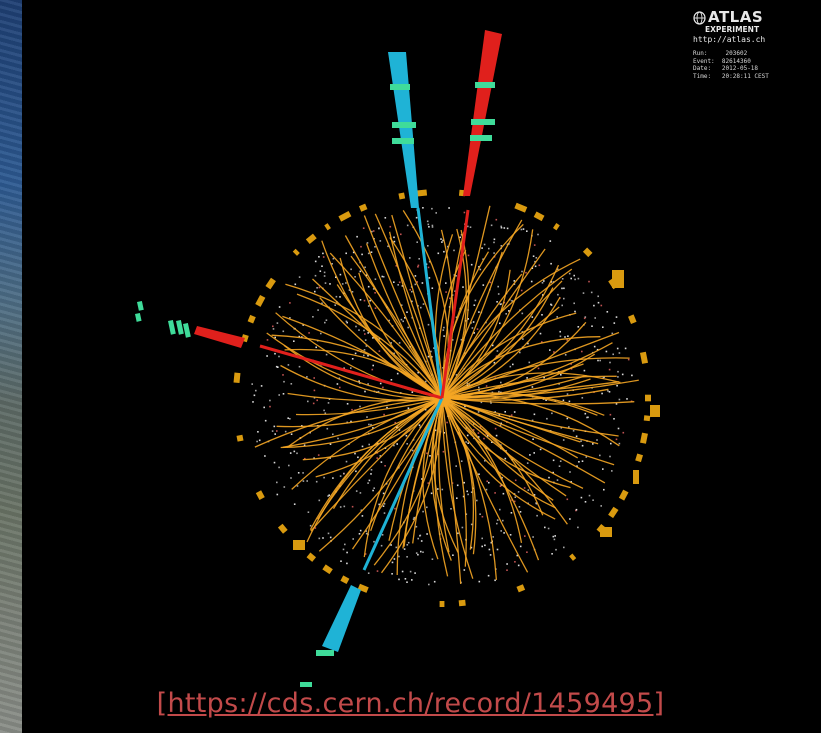 The width and height of the screenshot is (821, 733). I want to click on logo-title: ATLAS, so click(736, 17).